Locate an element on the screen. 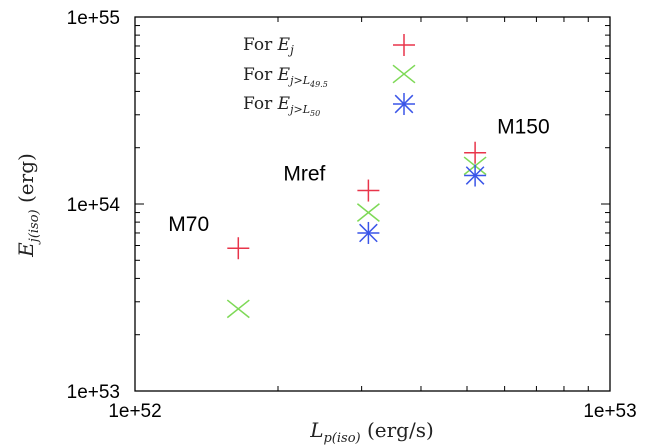 This screenshot has height=445, width=652. y-tick-label: 1e+53 is located at coordinates (93, 392).